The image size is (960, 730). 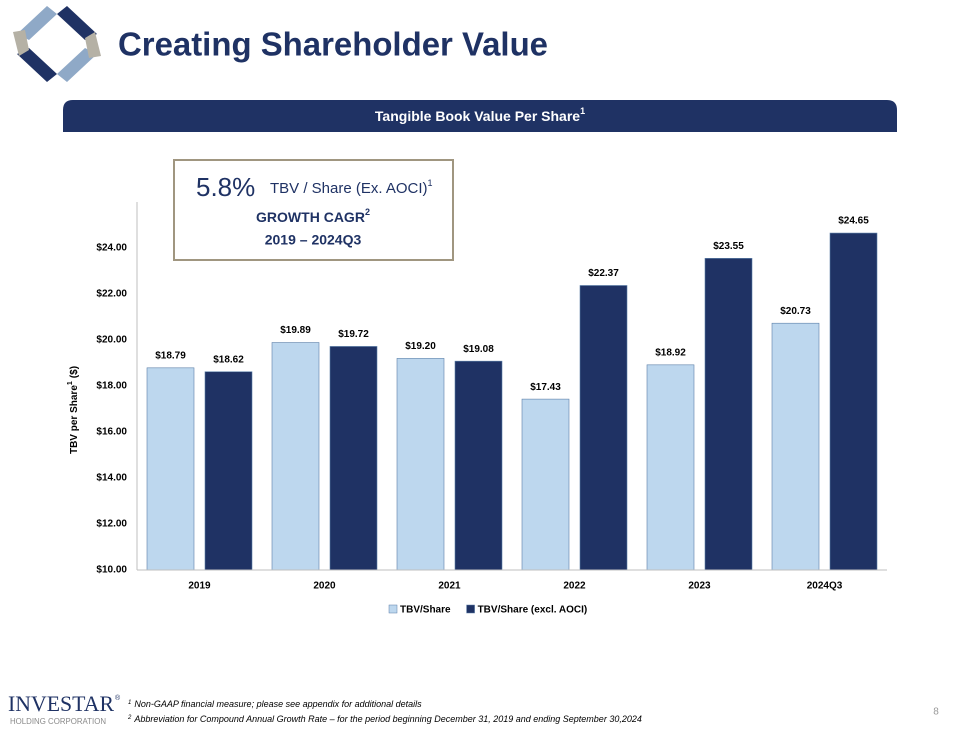 I want to click on y-tick-label: $18.00, so click(x=111, y=386).